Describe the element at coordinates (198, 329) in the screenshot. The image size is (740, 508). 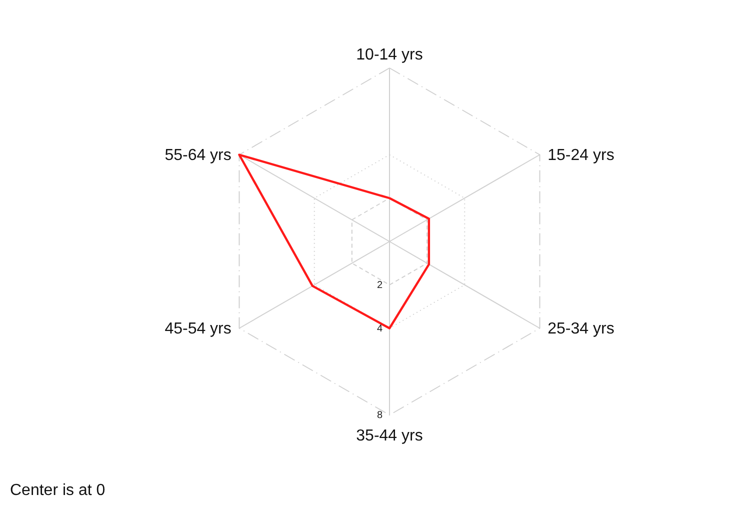
I see `spoke-label: 45-54 yrs` at that location.